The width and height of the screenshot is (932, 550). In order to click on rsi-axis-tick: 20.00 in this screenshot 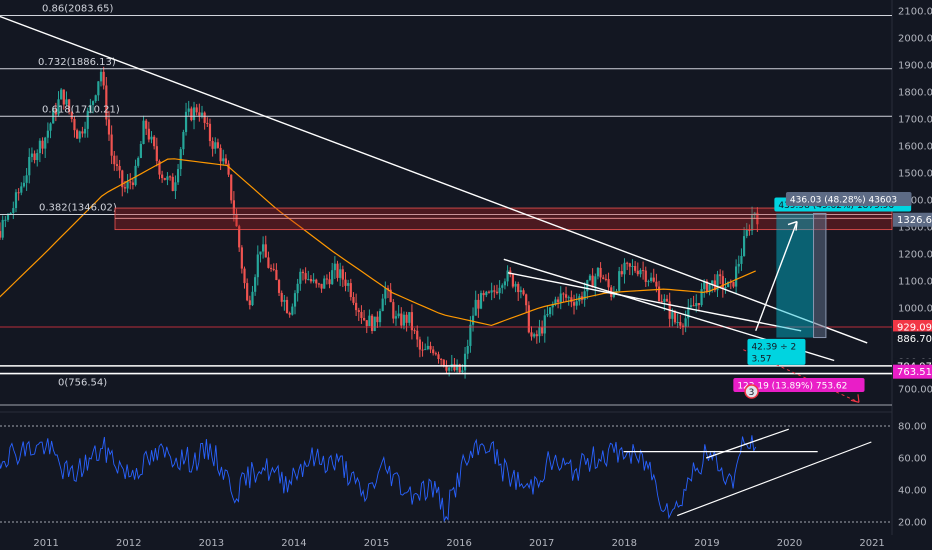, I will do `click(912, 523)`.